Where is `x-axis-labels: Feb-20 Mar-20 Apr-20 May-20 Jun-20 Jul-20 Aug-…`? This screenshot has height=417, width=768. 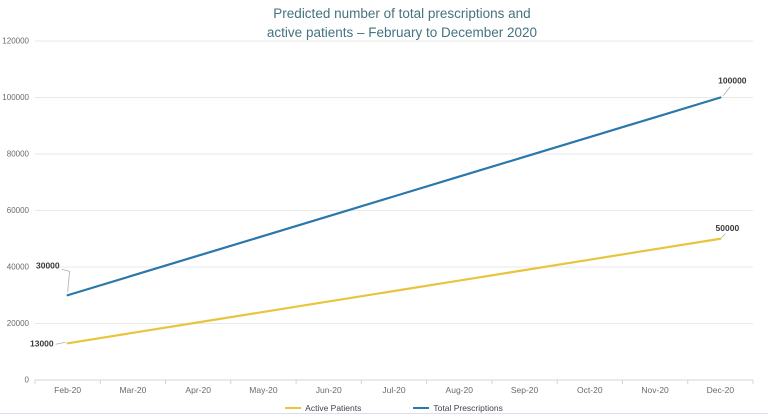
x-axis-labels: Feb-20 Mar-20 Apr-20 May-20 Jun-20 Jul-20 Aug-… is located at coordinates (394, 390).